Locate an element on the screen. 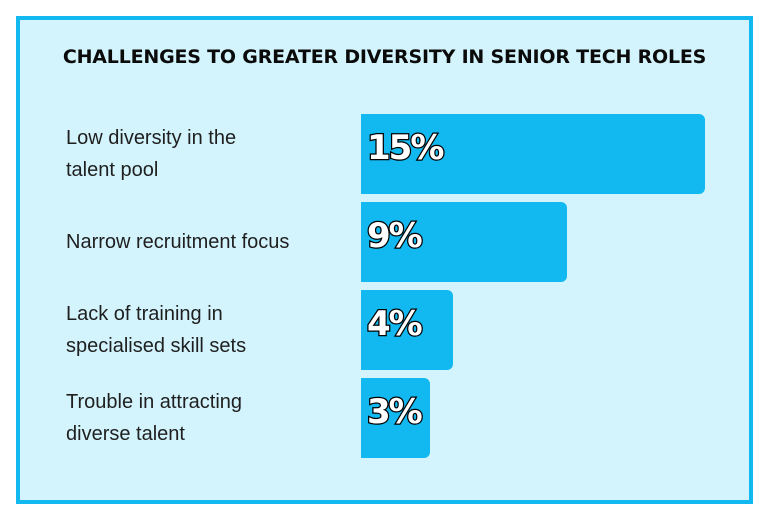  value-label-4: 3% is located at coordinates (395, 412).